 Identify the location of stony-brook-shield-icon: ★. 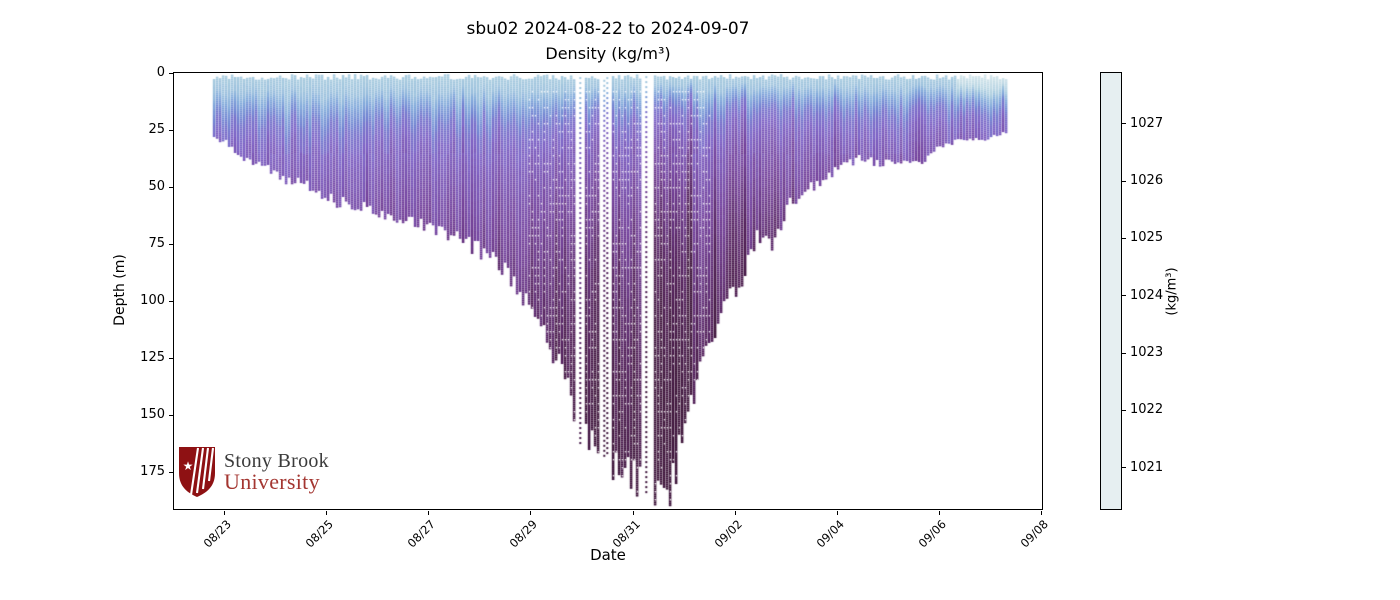
(197, 472).